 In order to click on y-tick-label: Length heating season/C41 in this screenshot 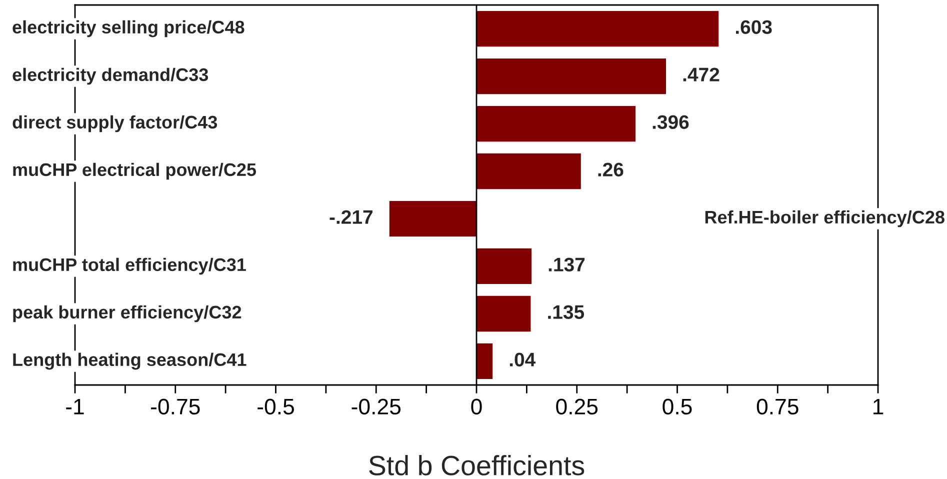, I will do `click(129, 361)`.